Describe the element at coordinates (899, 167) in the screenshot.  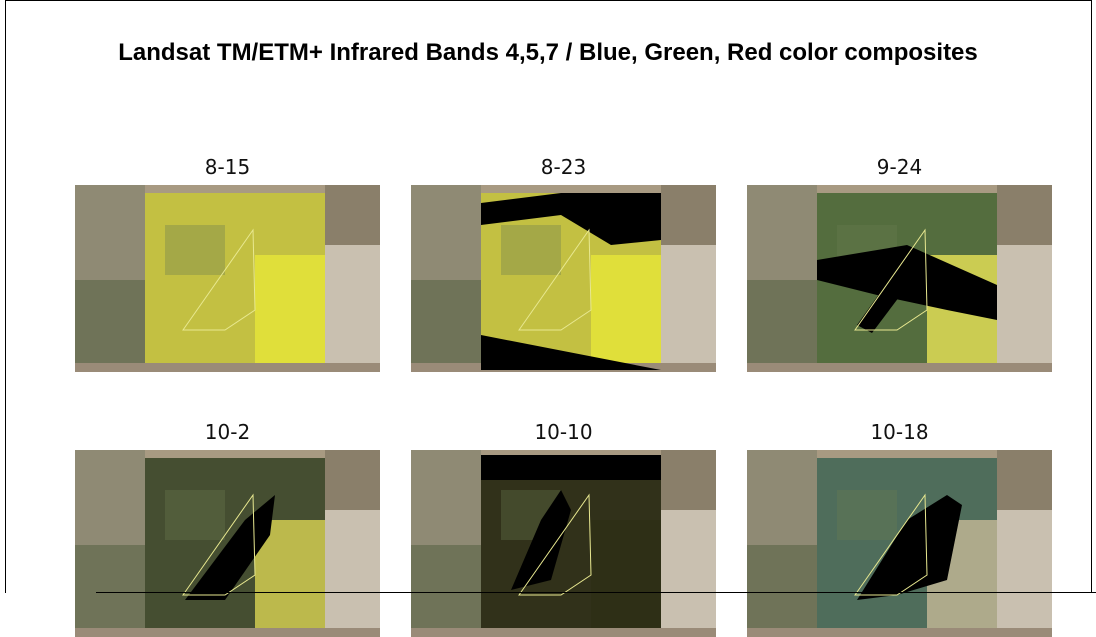
I see `panel-label: 9-24` at that location.